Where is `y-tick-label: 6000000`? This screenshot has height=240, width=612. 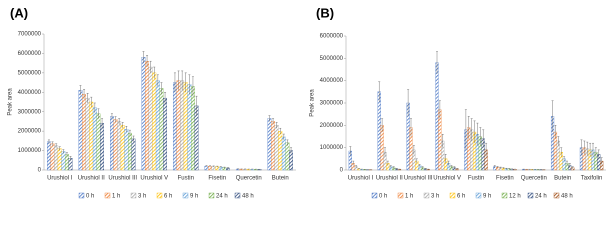
y-tick-label: 6000000 is located at coordinates (332, 37).